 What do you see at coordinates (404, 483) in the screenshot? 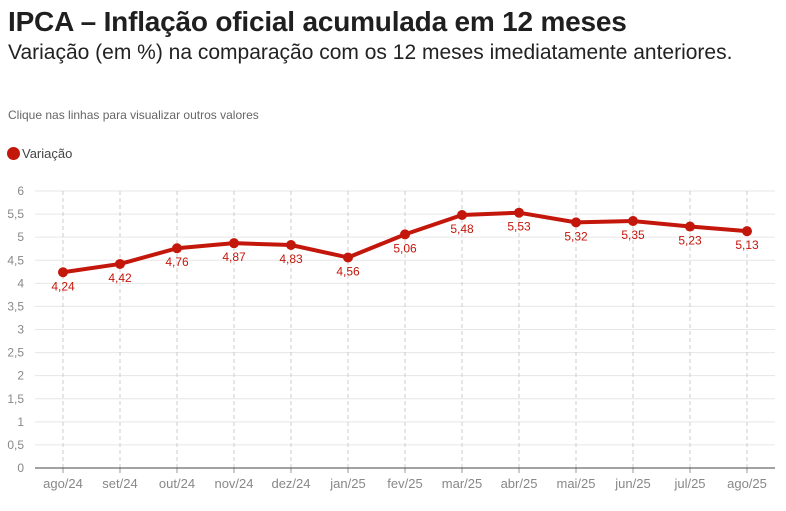
I see `x-tick-label: fev/25` at bounding box center [404, 483].